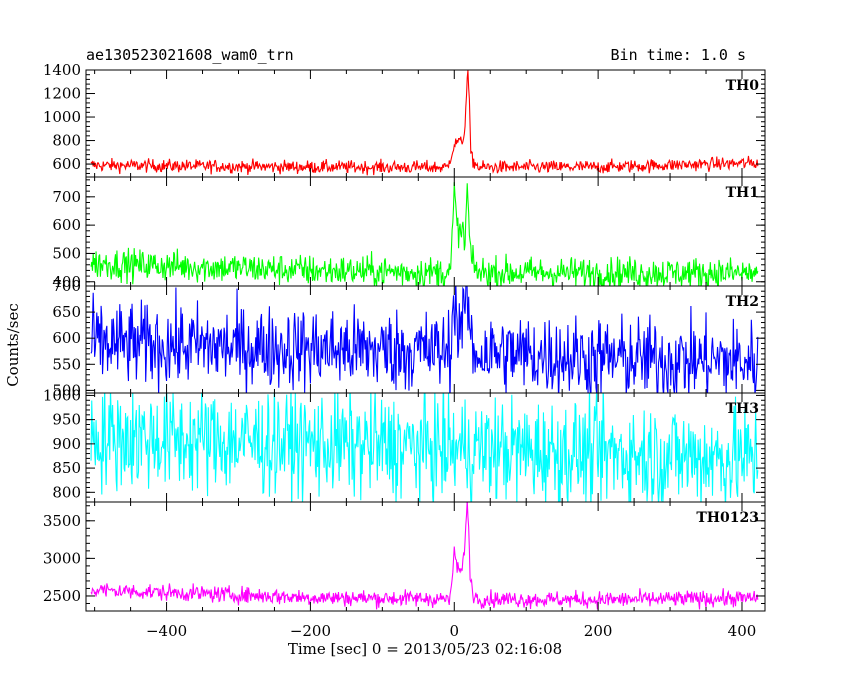  What do you see at coordinates (62, 521) in the screenshot?
I see `y-tick-label: 3500` at bounding box center [62, 521].